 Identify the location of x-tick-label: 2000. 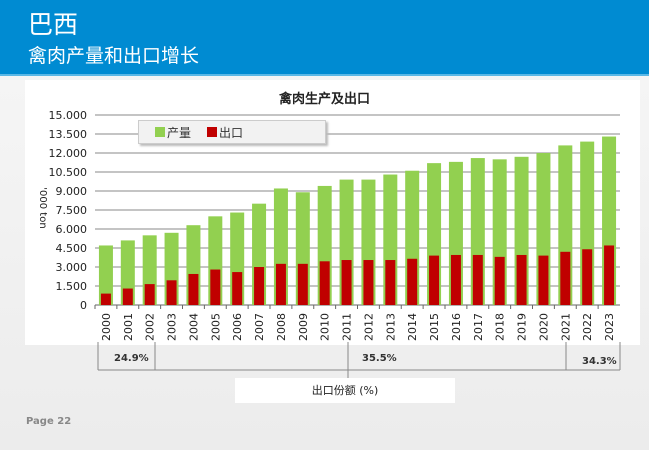
(106, 327).